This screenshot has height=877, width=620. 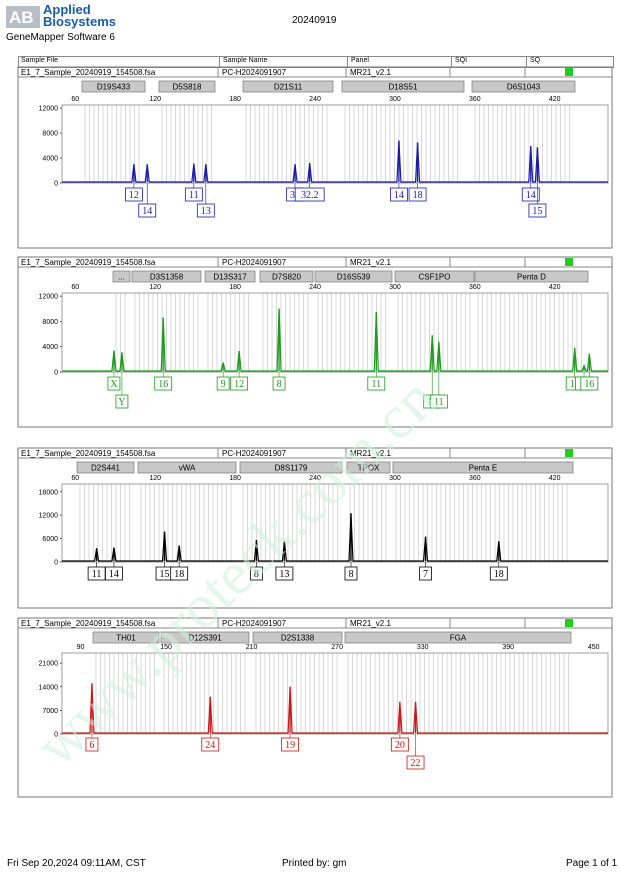 I want to click on marker-label: D6S1043, so click(x=524, y=87).